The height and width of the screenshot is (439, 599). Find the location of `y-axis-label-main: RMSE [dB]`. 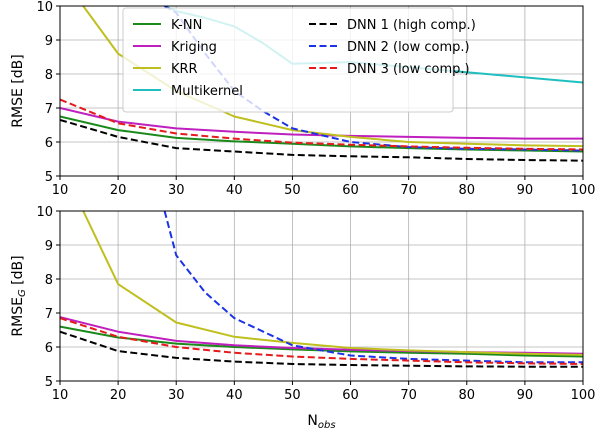

y-axis-label-main: RMSE [dB] is located at coordinates (18, 90).